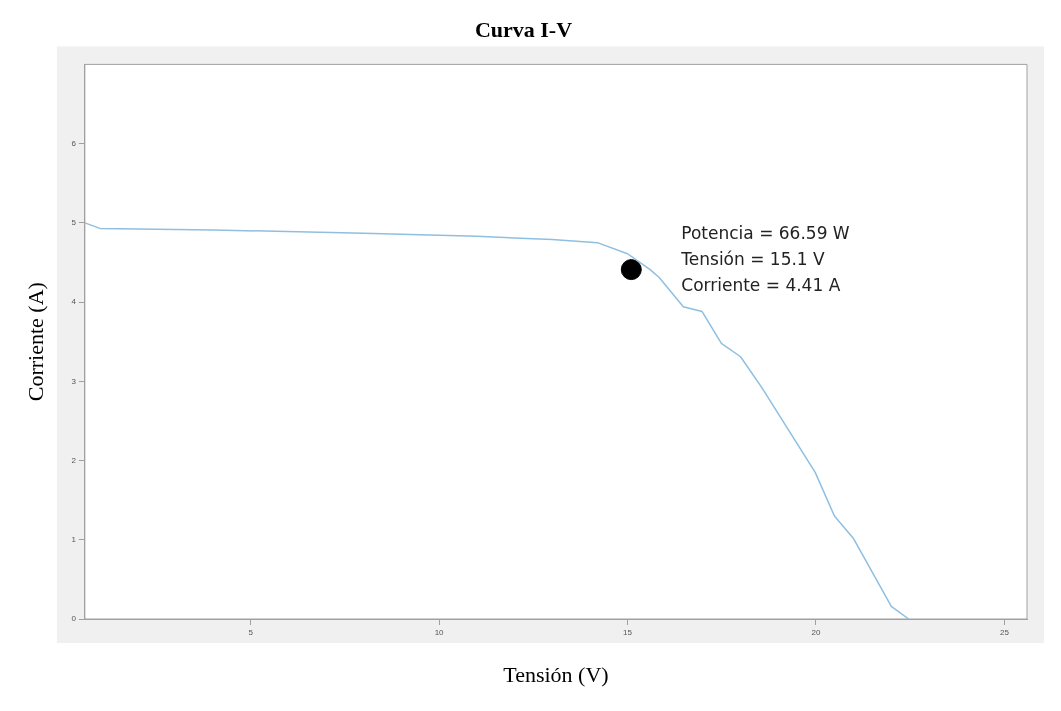 The height and width of the screenshot is (711, 1061). What do you see at coordinates (523, 29) in the screenshot?
I see `chart-title: Curva I-V` at bounding box center [523, 29].